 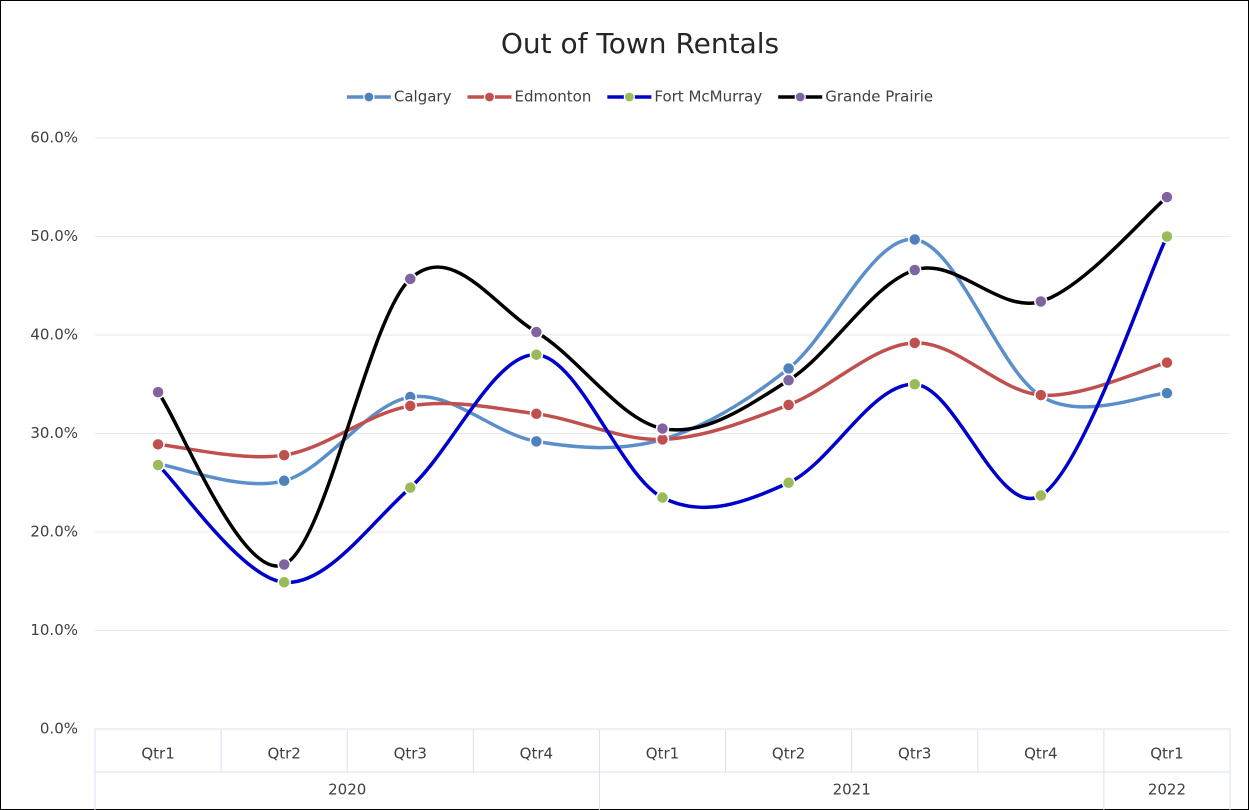 What do you see at coordinates (640, 43) in the screenshot?
I see `chart-title: Out of Town Rentals` at bounding box center [640, 43].